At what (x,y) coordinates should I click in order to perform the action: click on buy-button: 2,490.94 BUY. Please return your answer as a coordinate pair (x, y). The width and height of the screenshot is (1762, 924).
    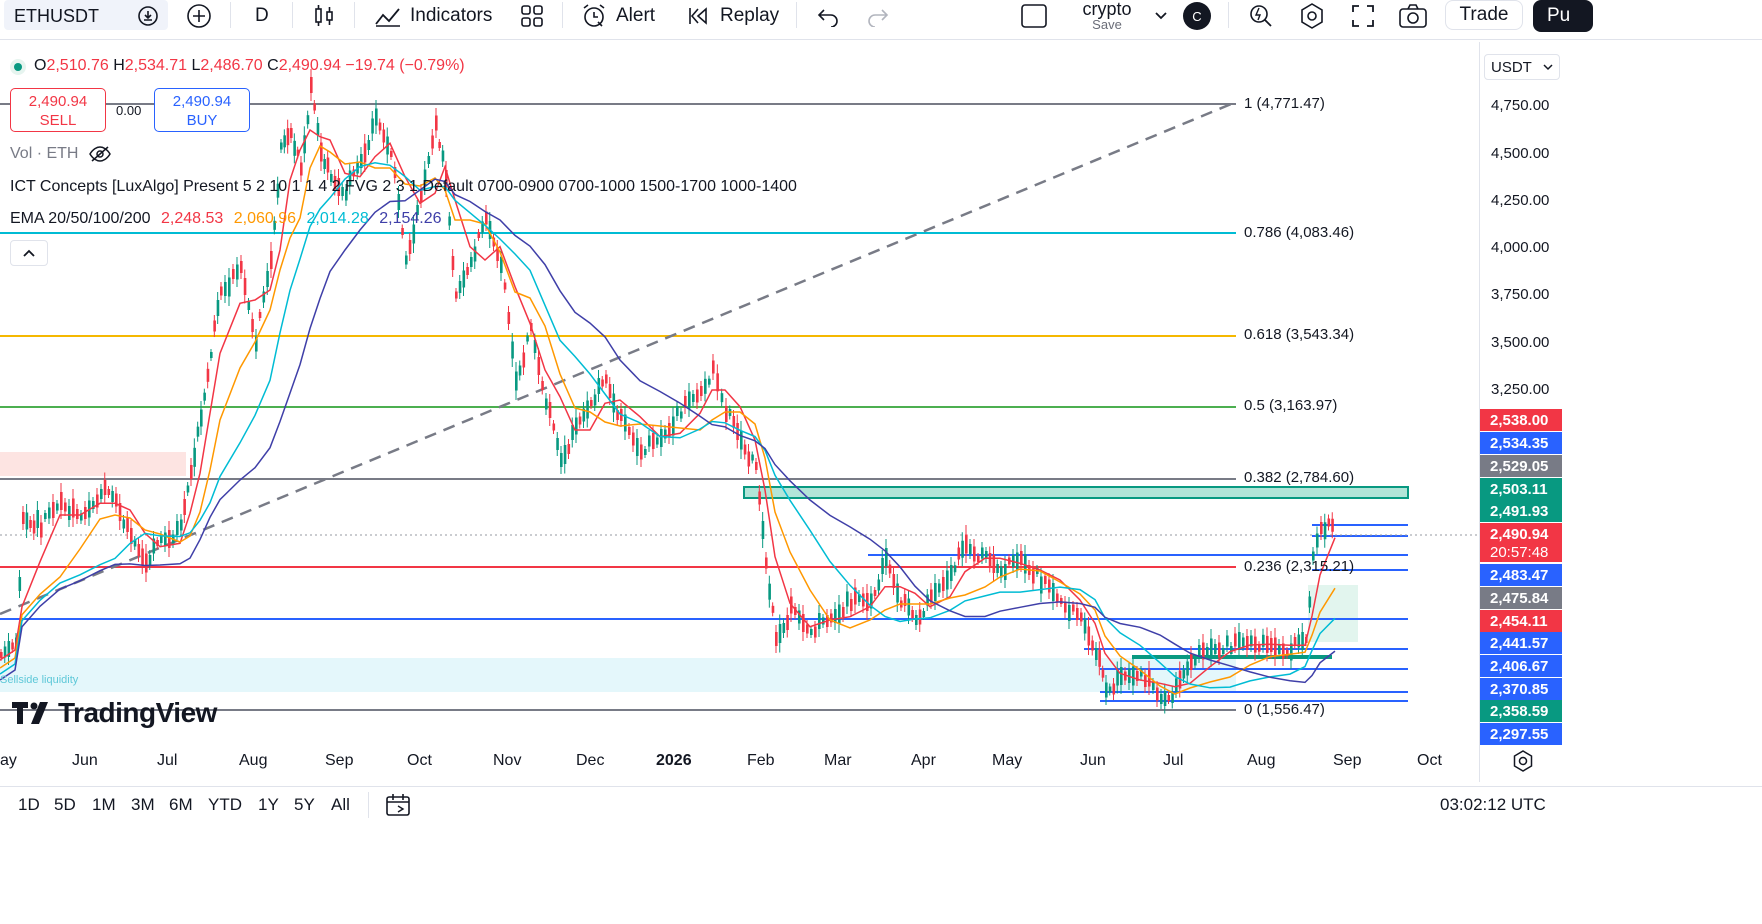
    Looking at the image, I should click on (202, 110).